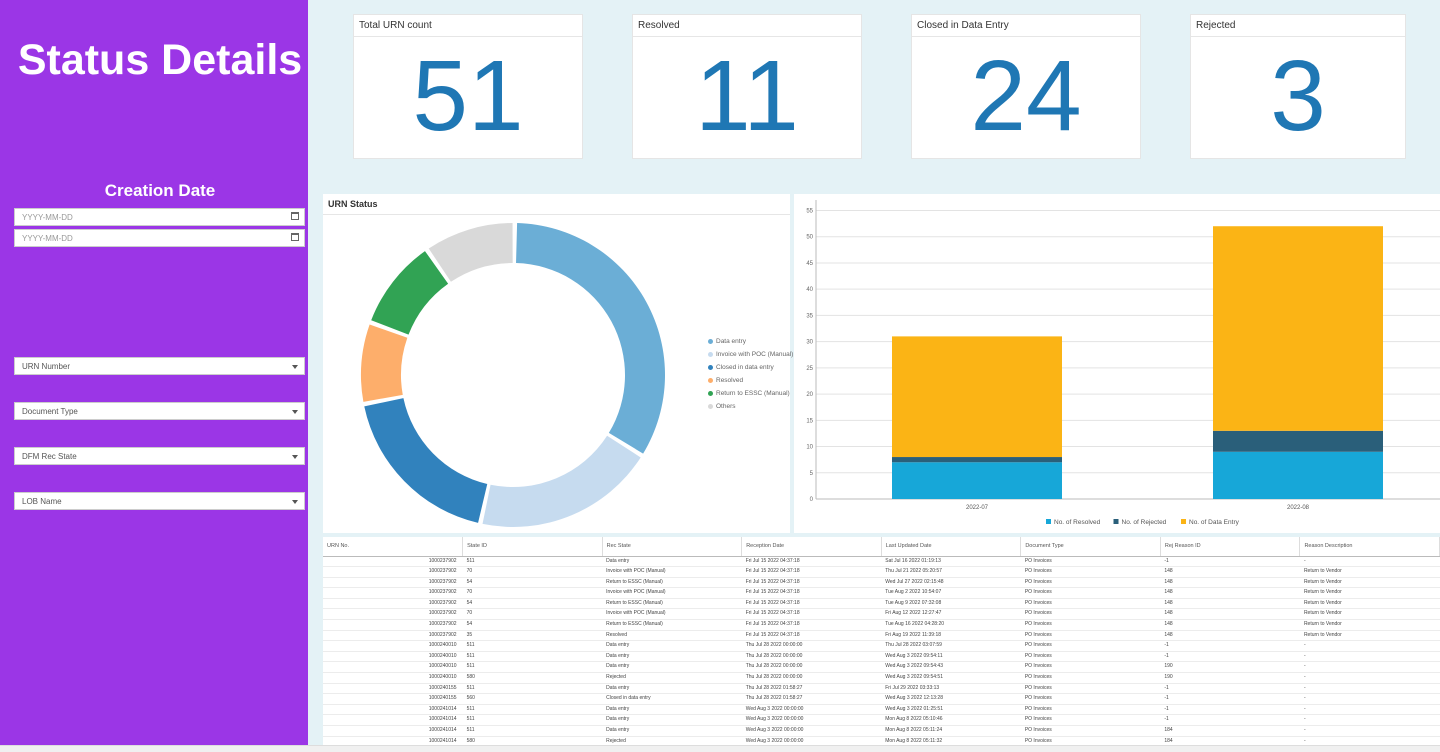  What do you see at coordinates (951, 667) in the screenshot?
I see `table-cell: Wed Aug 3 2022 09:54:43` at bounding box center [951, 667].